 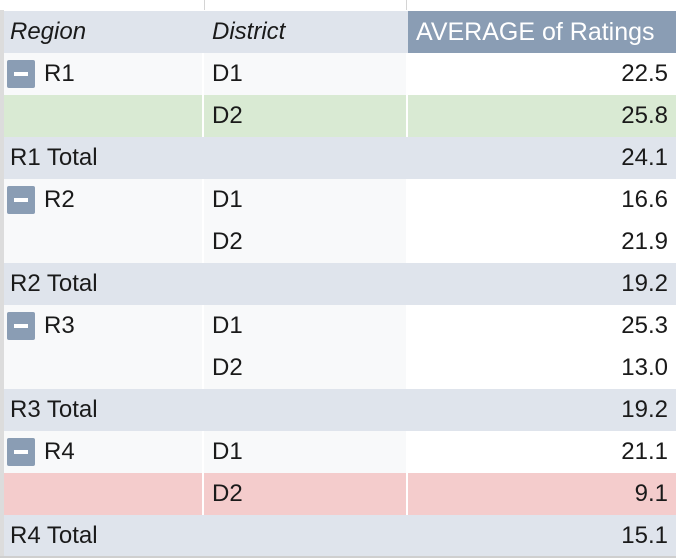 I want to click on pivot-data-row: R2 D1 16.6, so click(x=340, y=200).